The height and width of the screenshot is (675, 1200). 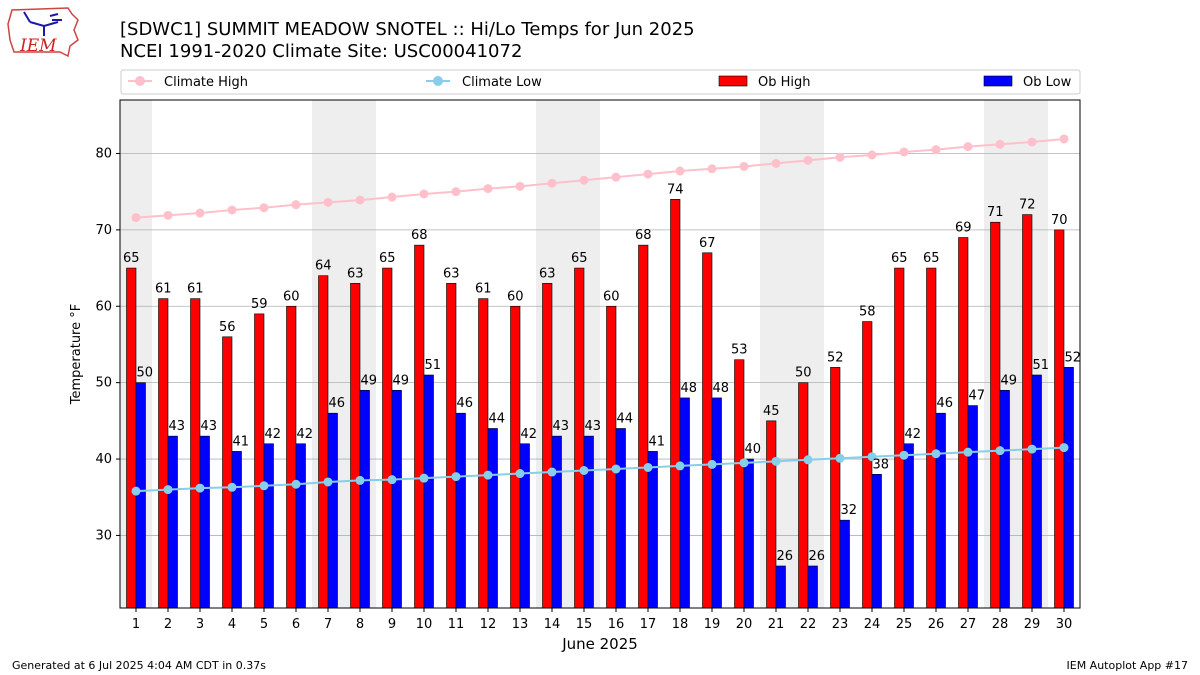 What do you see at coordinates (103, 459) in the screenshot?
I see `y-tick-label: 40` at bounding box center [103, 459].